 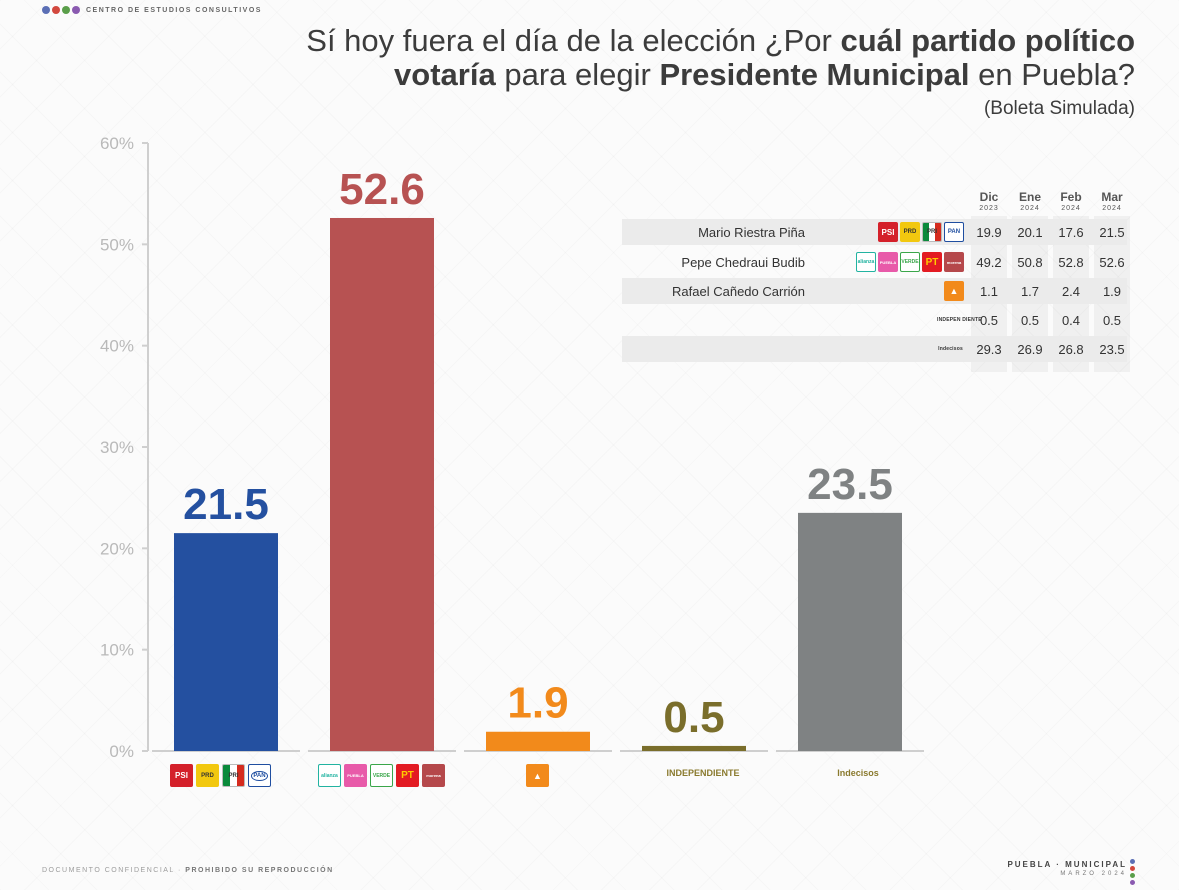 What do you see at coordinates (1030, 232) in the screenshot?
I see `table-cell: 20.1` at bounding box center [1030, 232].